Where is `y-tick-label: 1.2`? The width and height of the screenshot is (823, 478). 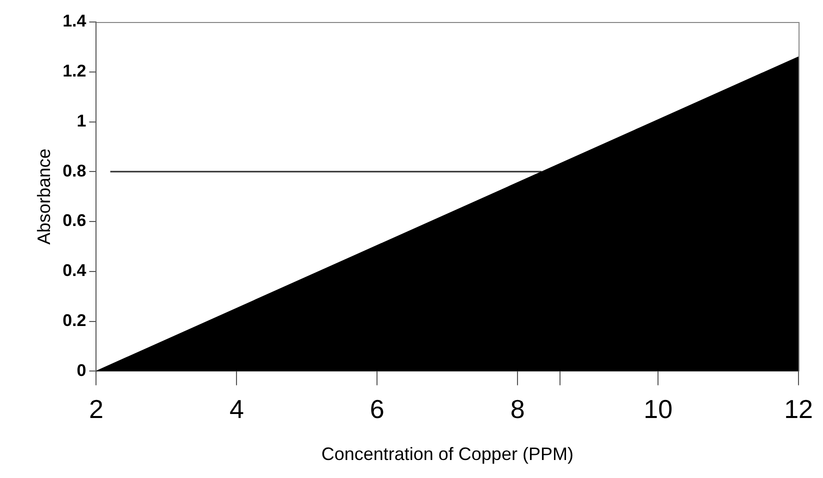 y-tick-label: 1.2 is located at coordinates (74, 71).